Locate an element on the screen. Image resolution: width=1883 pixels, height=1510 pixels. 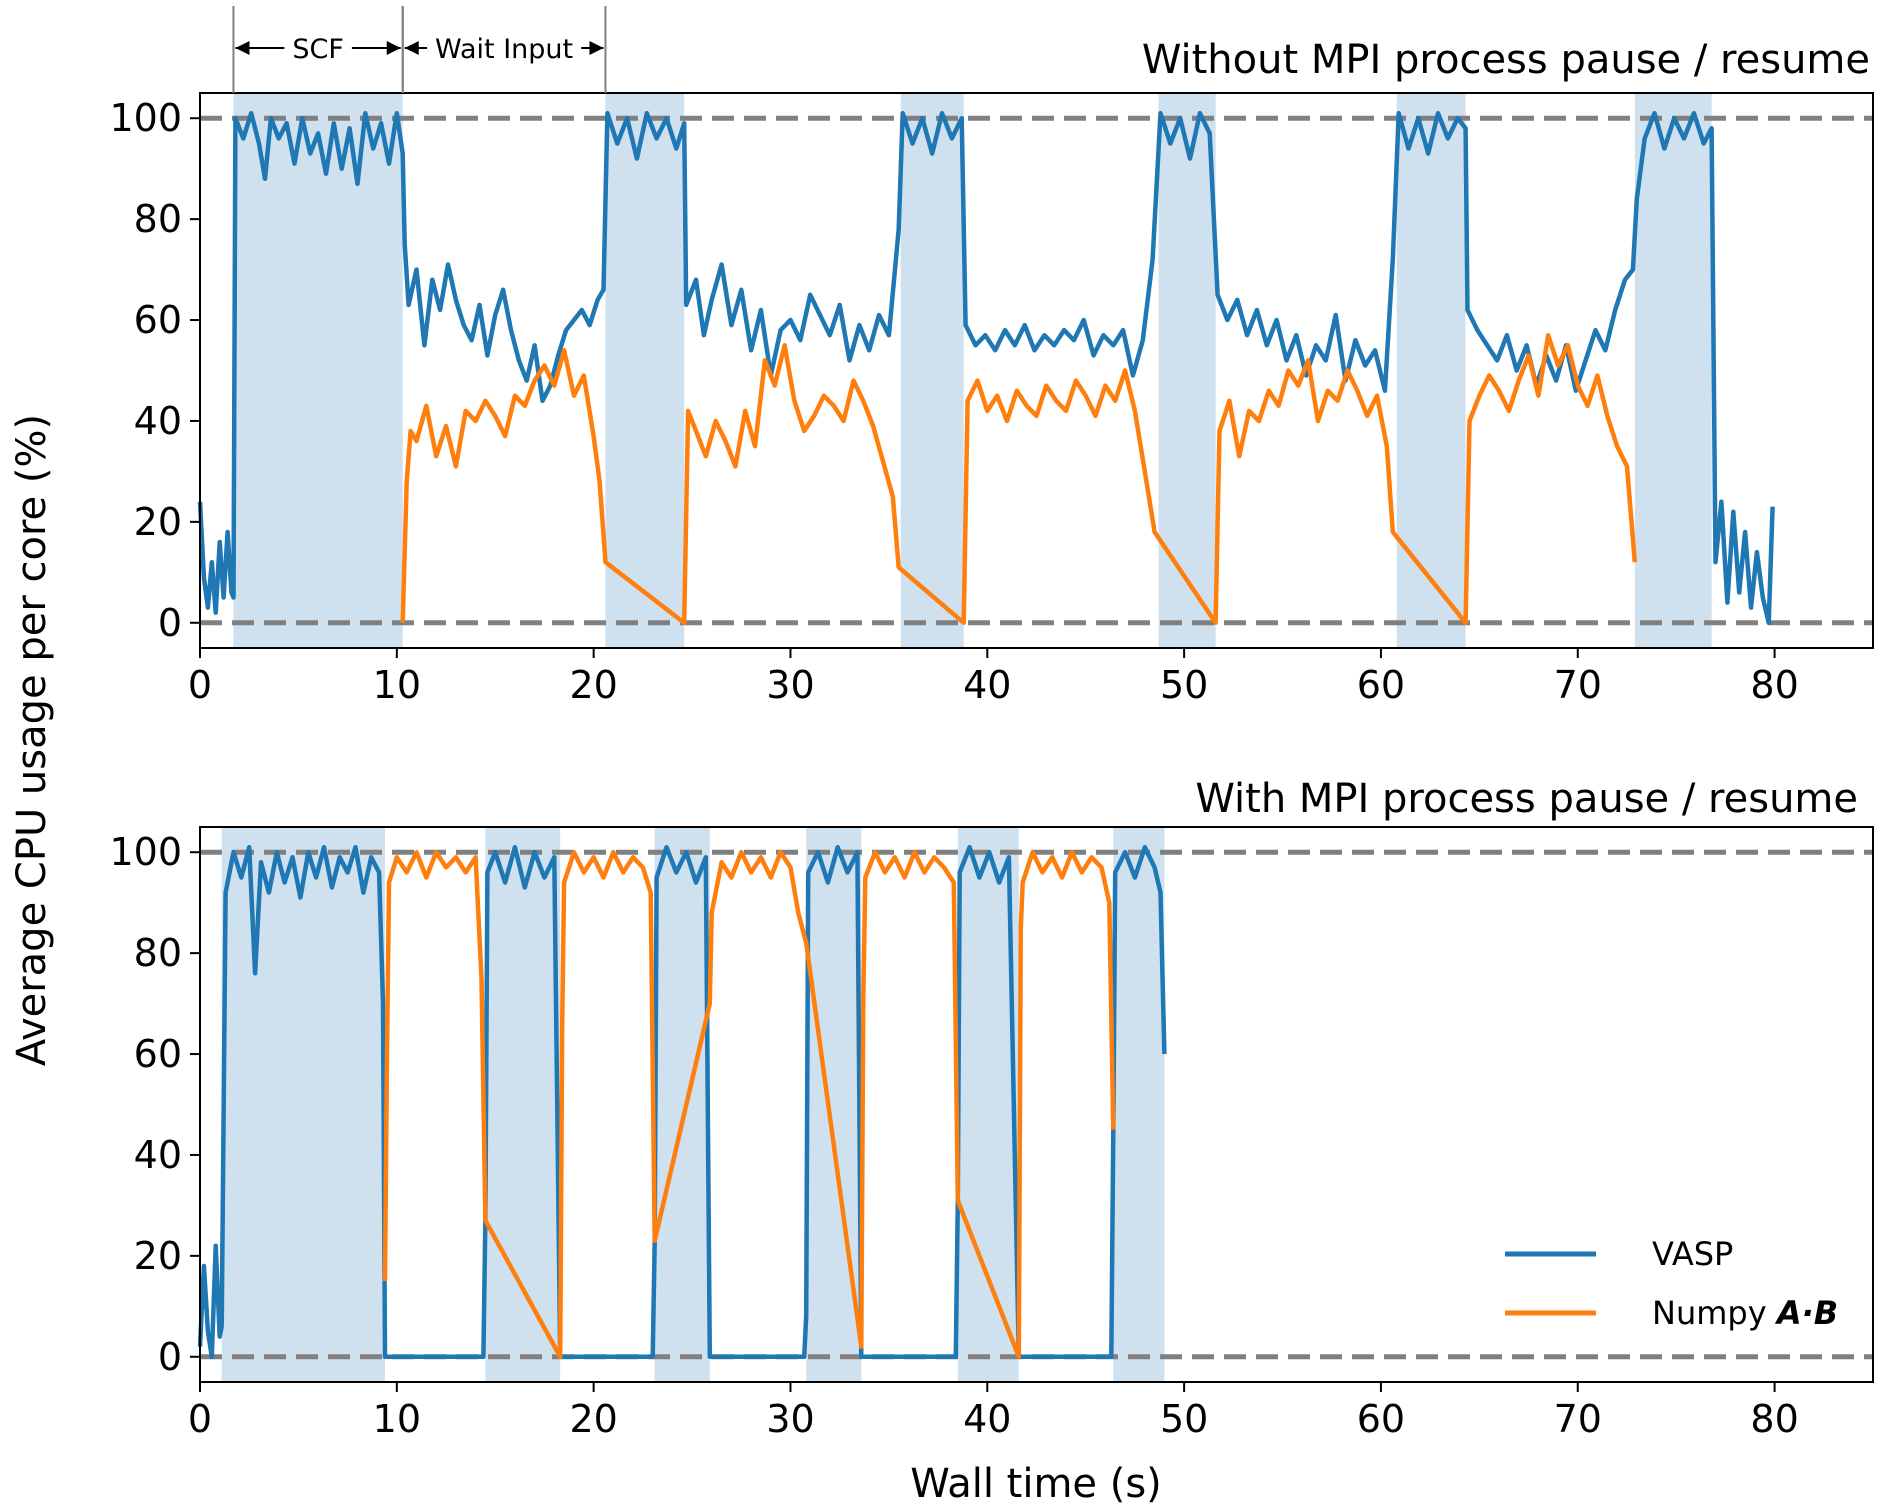
top-ytick-label-0: 0 is located at coordinates (170, 623).